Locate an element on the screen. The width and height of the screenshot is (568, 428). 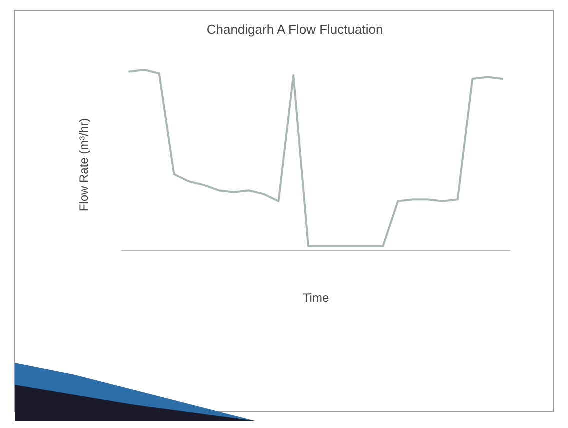
x-axis-title: Time is located at coordinates (316, 298).